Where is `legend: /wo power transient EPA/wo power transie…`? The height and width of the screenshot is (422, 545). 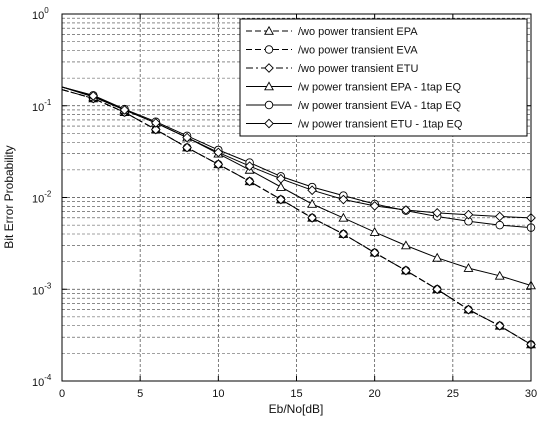
legend: /wo power transient EPA/wo power transie… is located at coordinates (383, 77).